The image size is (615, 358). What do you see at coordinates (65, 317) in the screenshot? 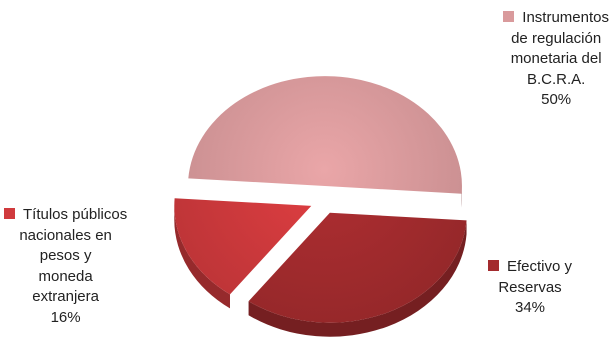
I see `value-label-titulos: 16%` at bounding box center [65, 317].